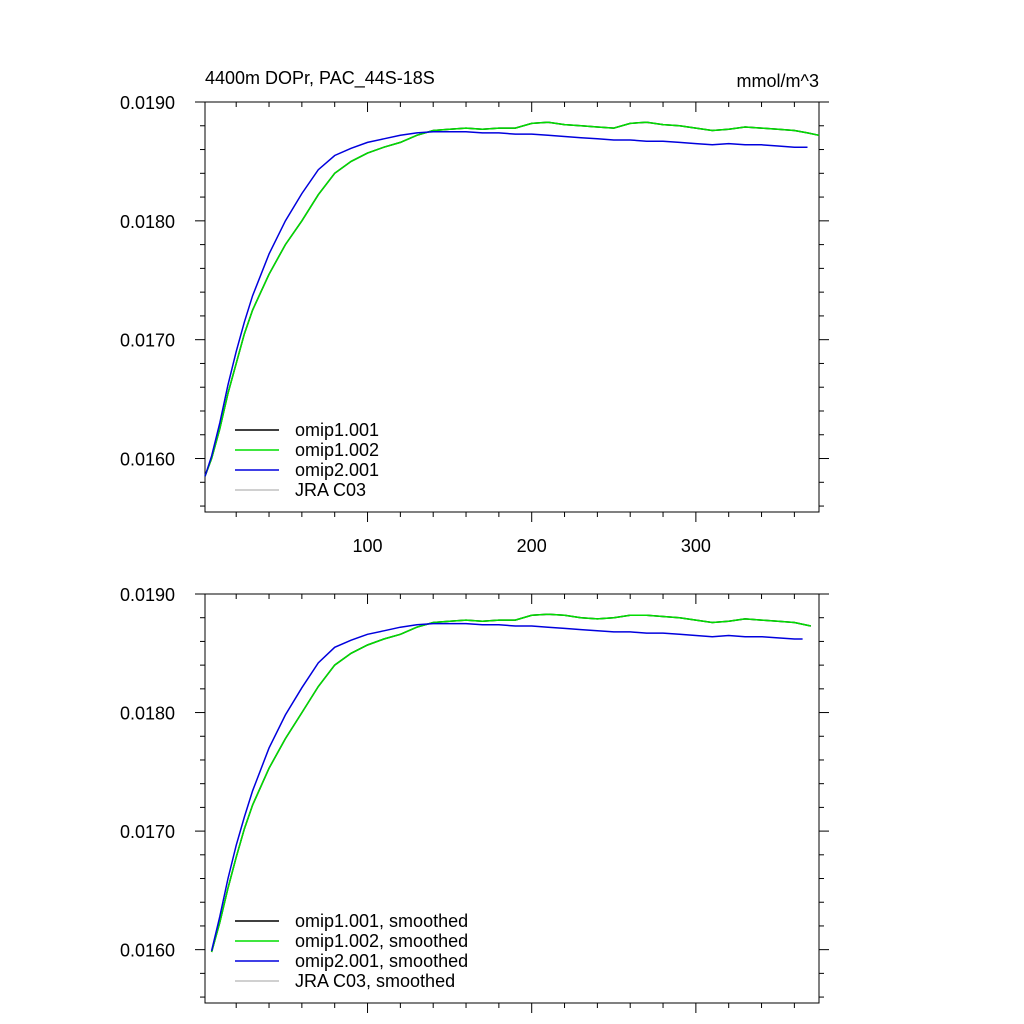  I want to click on legend-label: omip1.001, so click(337, 430).